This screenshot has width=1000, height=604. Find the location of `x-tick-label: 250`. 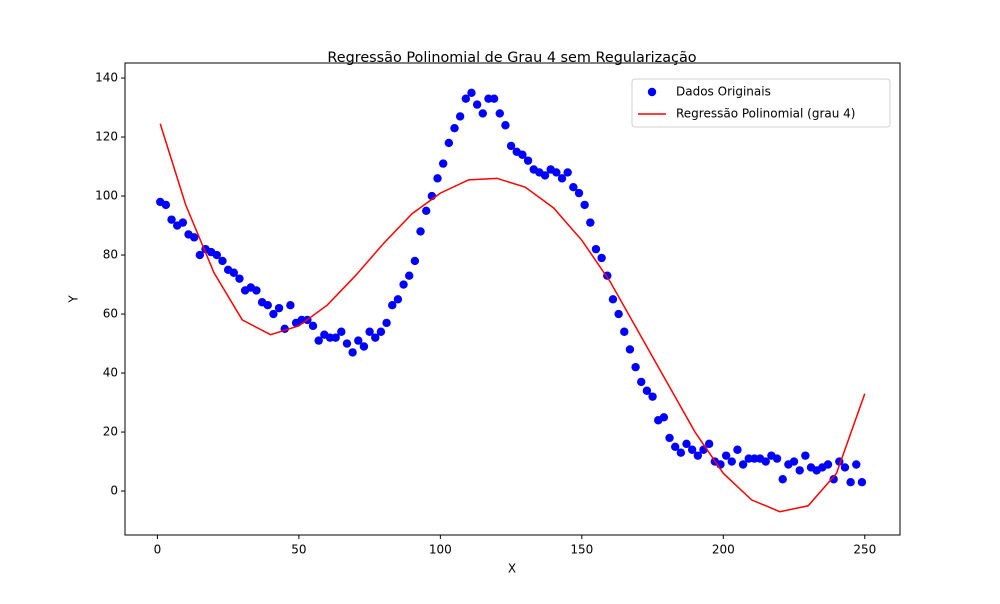

x-tick-label: 250 is located at coordinates (864, 550).